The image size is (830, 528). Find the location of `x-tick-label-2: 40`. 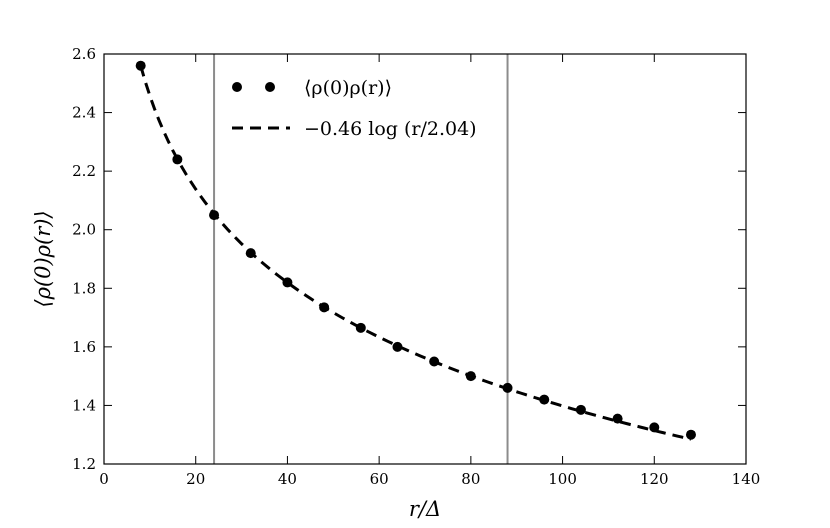

x-tick-label-2: 40 is located at coordinates (287, 479).